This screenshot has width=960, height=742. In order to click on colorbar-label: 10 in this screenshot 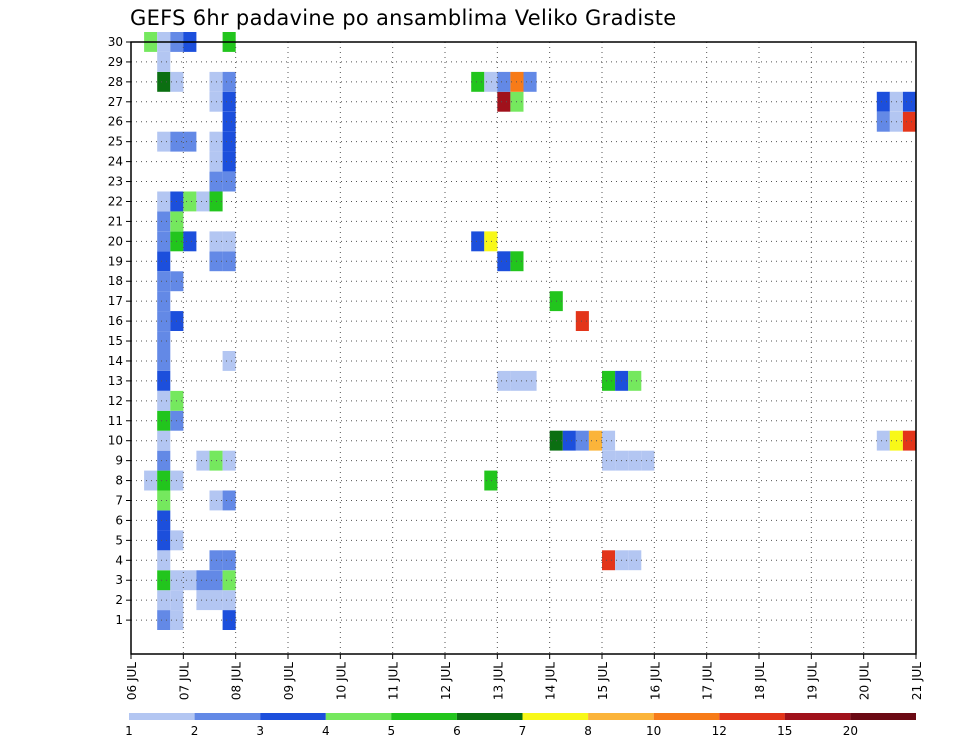, I will do `click(653, 731)`.